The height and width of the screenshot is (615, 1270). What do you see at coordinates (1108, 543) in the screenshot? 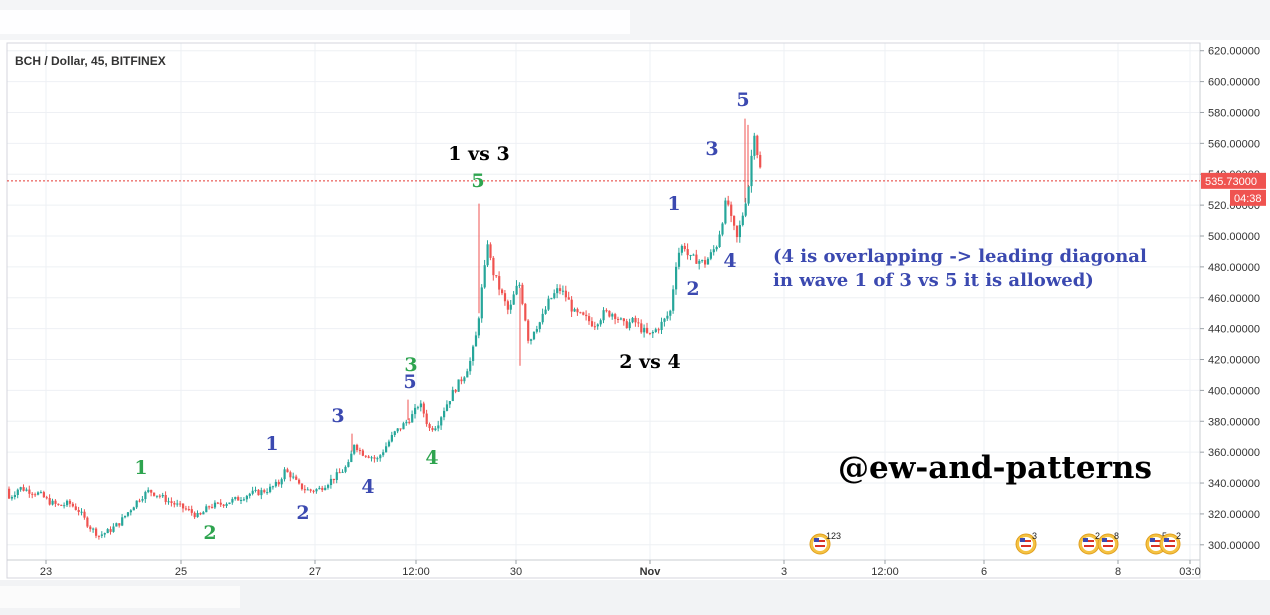
I see `event-marker: 8` at bounding box center [1108, 543].